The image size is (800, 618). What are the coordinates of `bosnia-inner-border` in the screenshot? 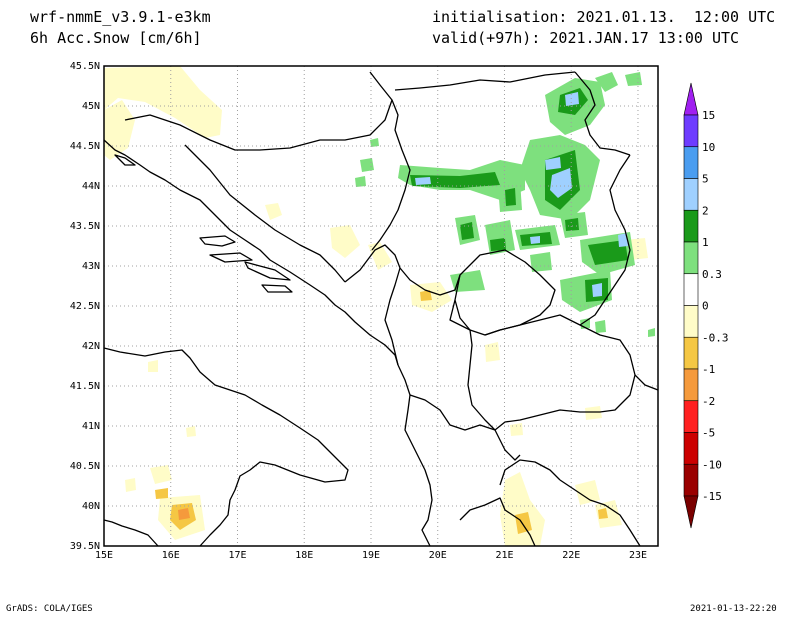 It's located at (265, 213).